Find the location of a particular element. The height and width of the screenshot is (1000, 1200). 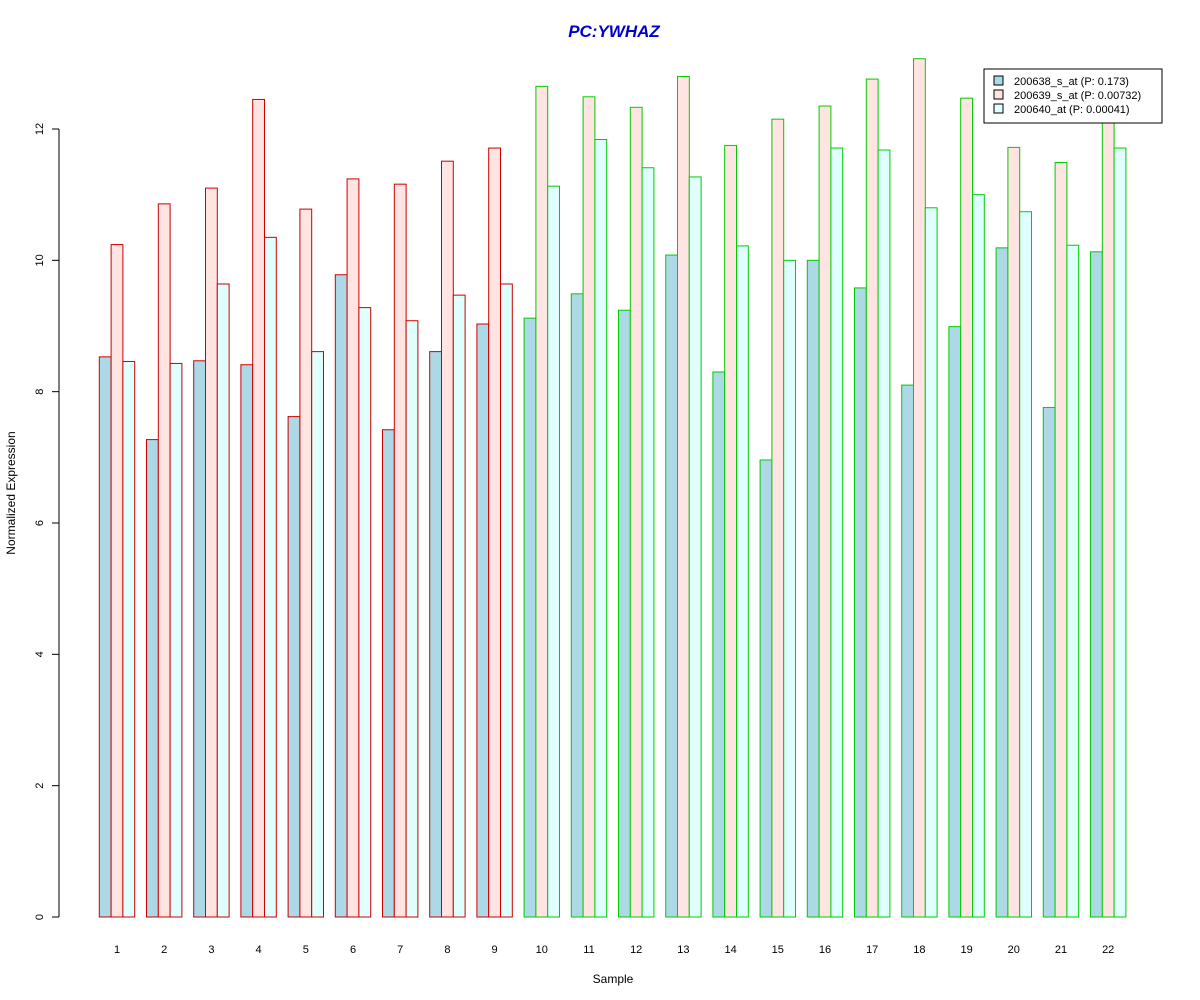

x-tick-label: 9 is located at coordinates (495, 950).